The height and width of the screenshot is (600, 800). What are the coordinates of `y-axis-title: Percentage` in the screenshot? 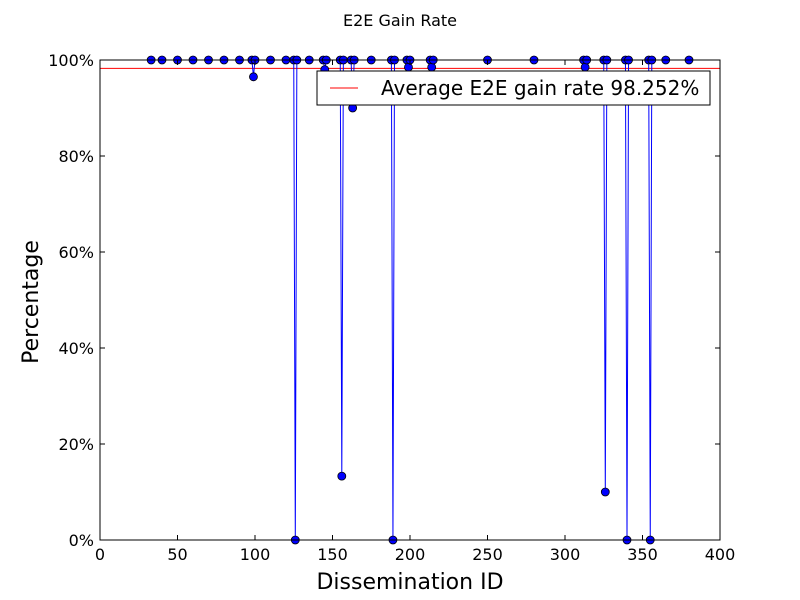 It's located at (31, 302).